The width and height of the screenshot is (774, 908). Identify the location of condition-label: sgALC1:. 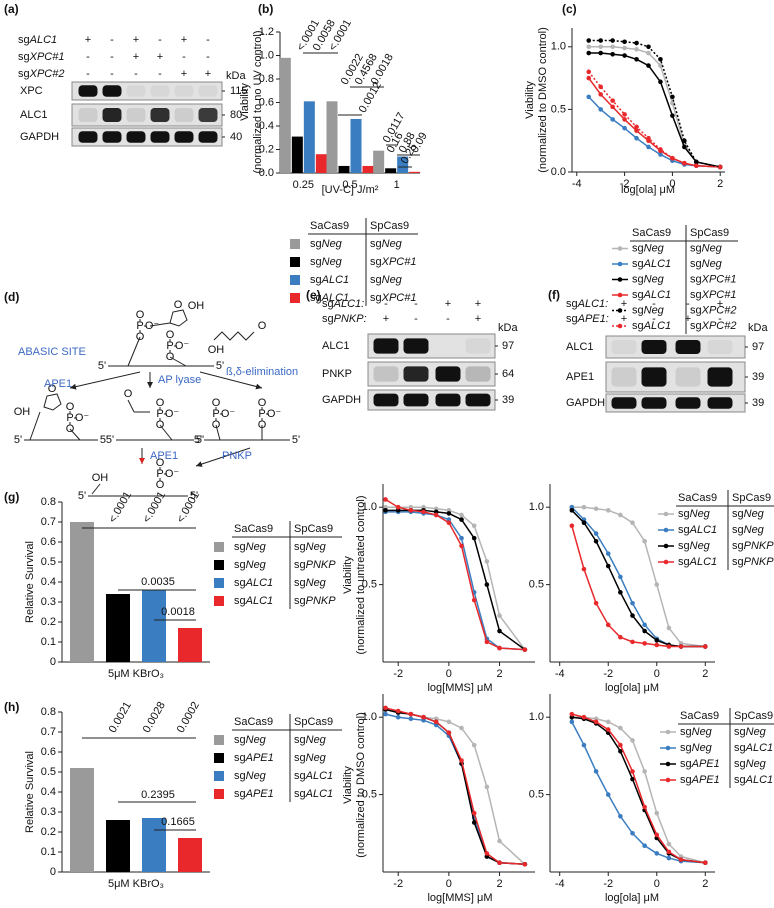
(343, 304).